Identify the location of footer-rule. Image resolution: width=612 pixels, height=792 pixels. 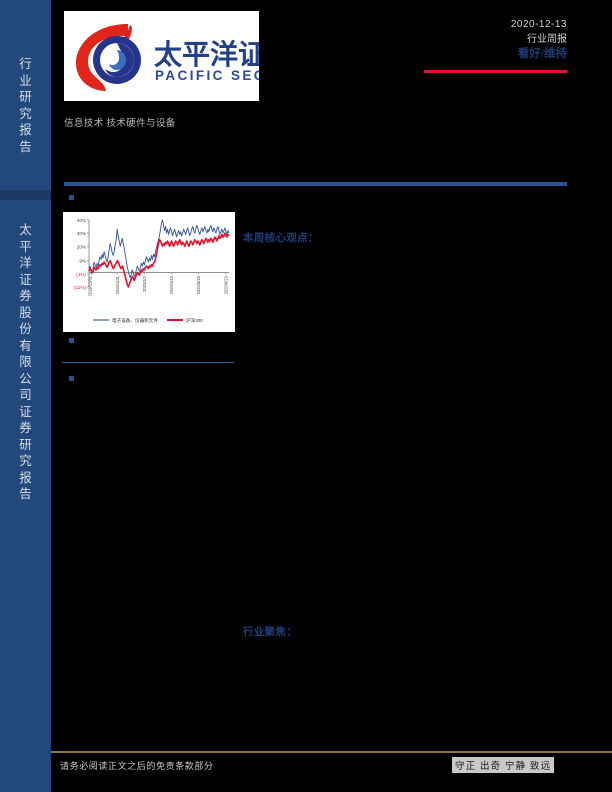
(331, 752).